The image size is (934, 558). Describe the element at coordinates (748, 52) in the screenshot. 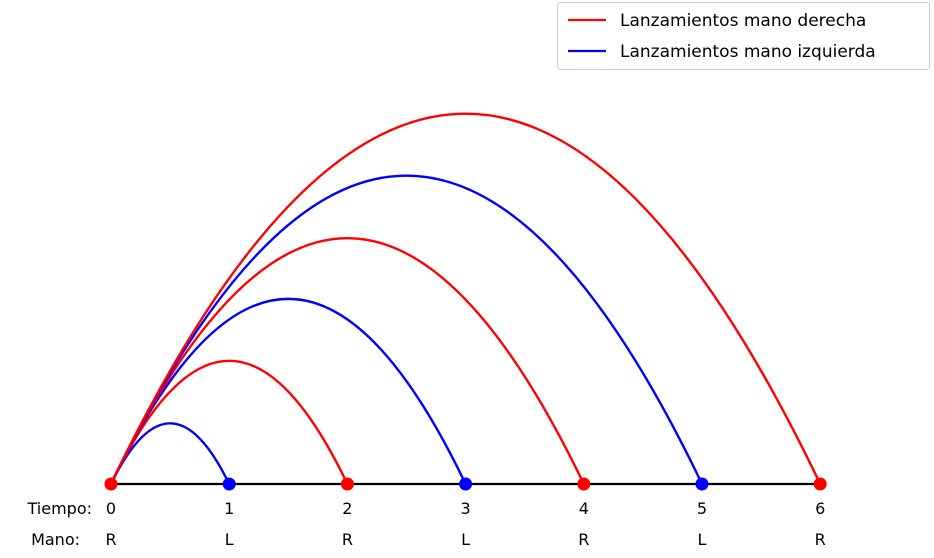

I see `legend-left-hand-label: Lanzamientos mano izquierda` at that location.